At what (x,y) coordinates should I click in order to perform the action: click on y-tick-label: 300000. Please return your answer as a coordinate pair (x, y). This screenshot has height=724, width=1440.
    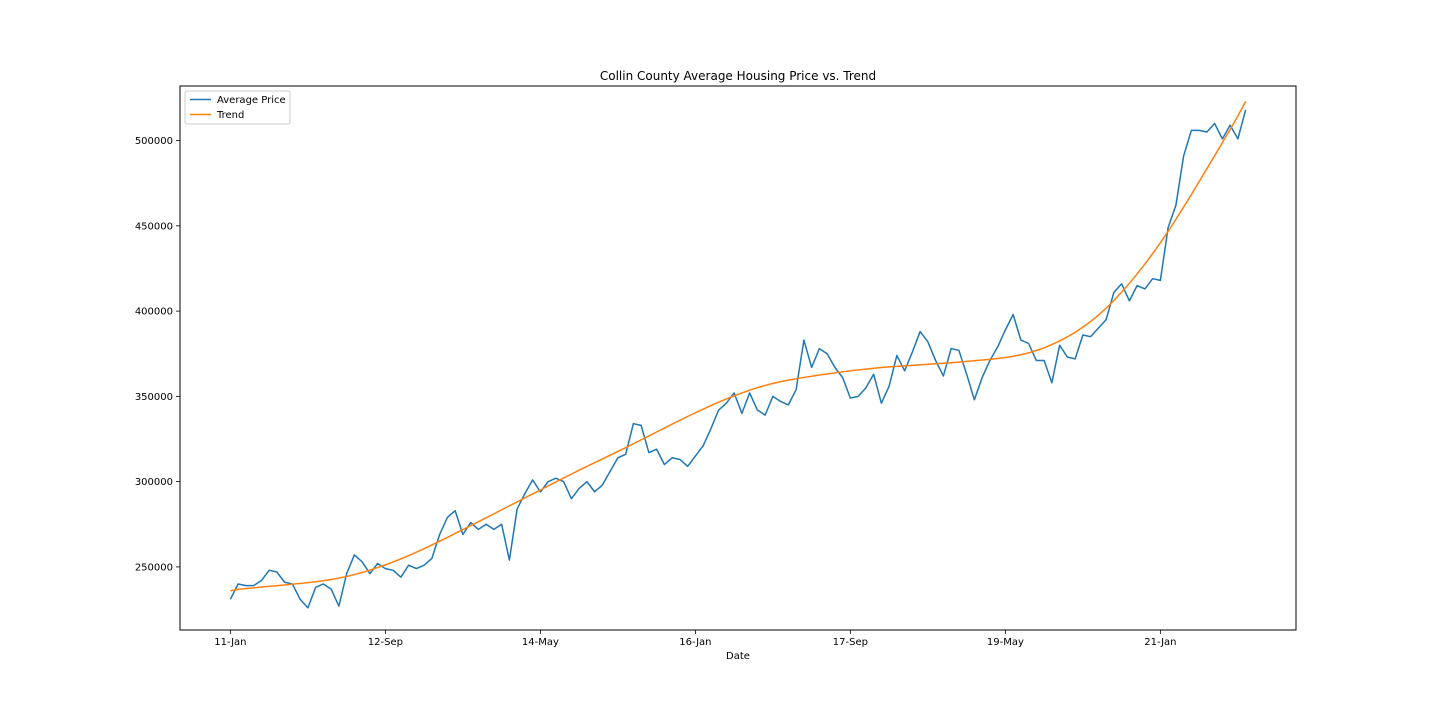
    Looking at the image, I should click on (154, 482).